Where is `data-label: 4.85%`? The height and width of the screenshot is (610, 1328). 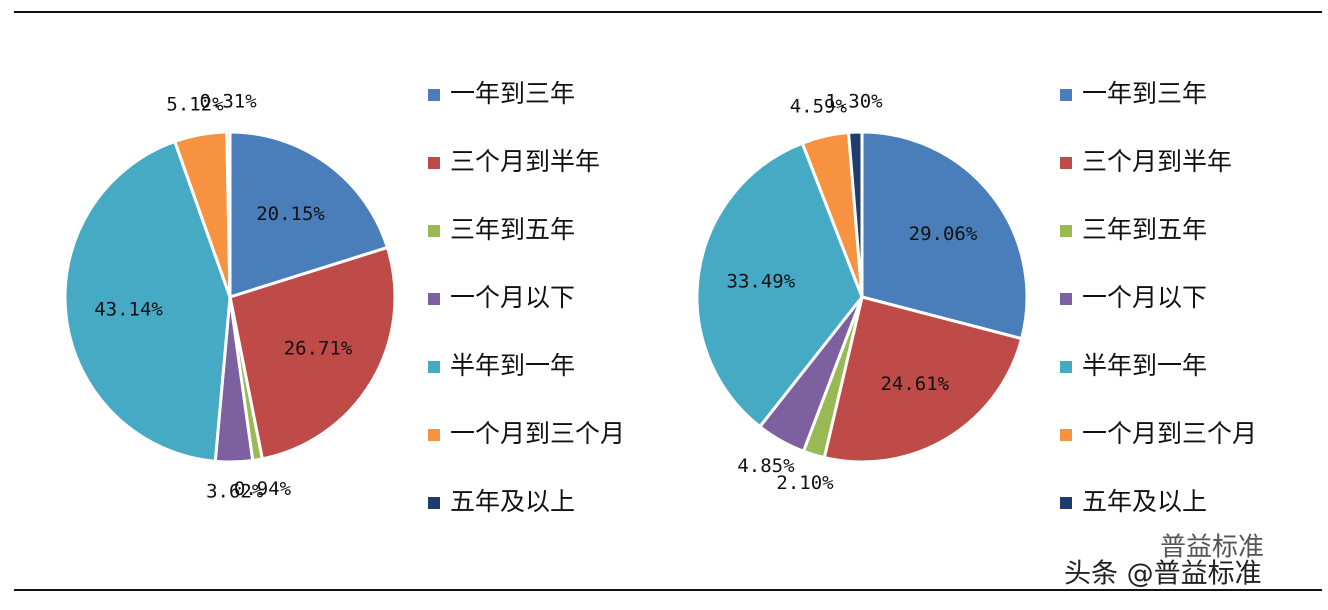
data-label: 4.85% is located at coordinates (766, 466).